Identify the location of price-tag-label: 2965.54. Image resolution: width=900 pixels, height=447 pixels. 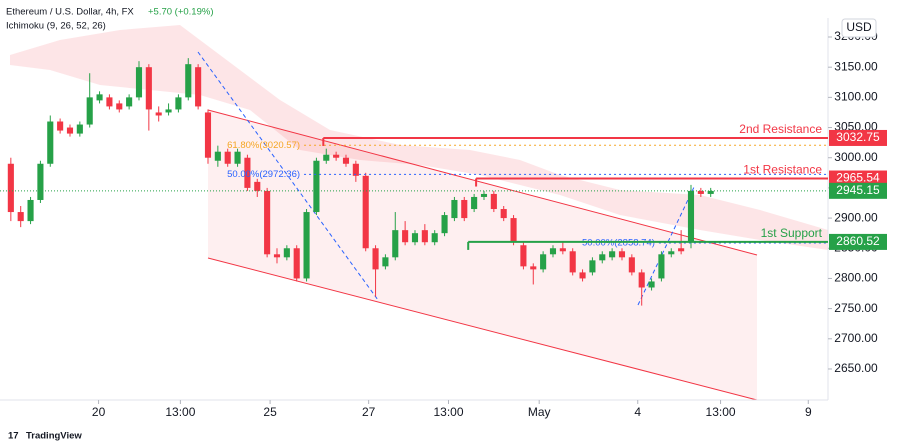
(858, 178).